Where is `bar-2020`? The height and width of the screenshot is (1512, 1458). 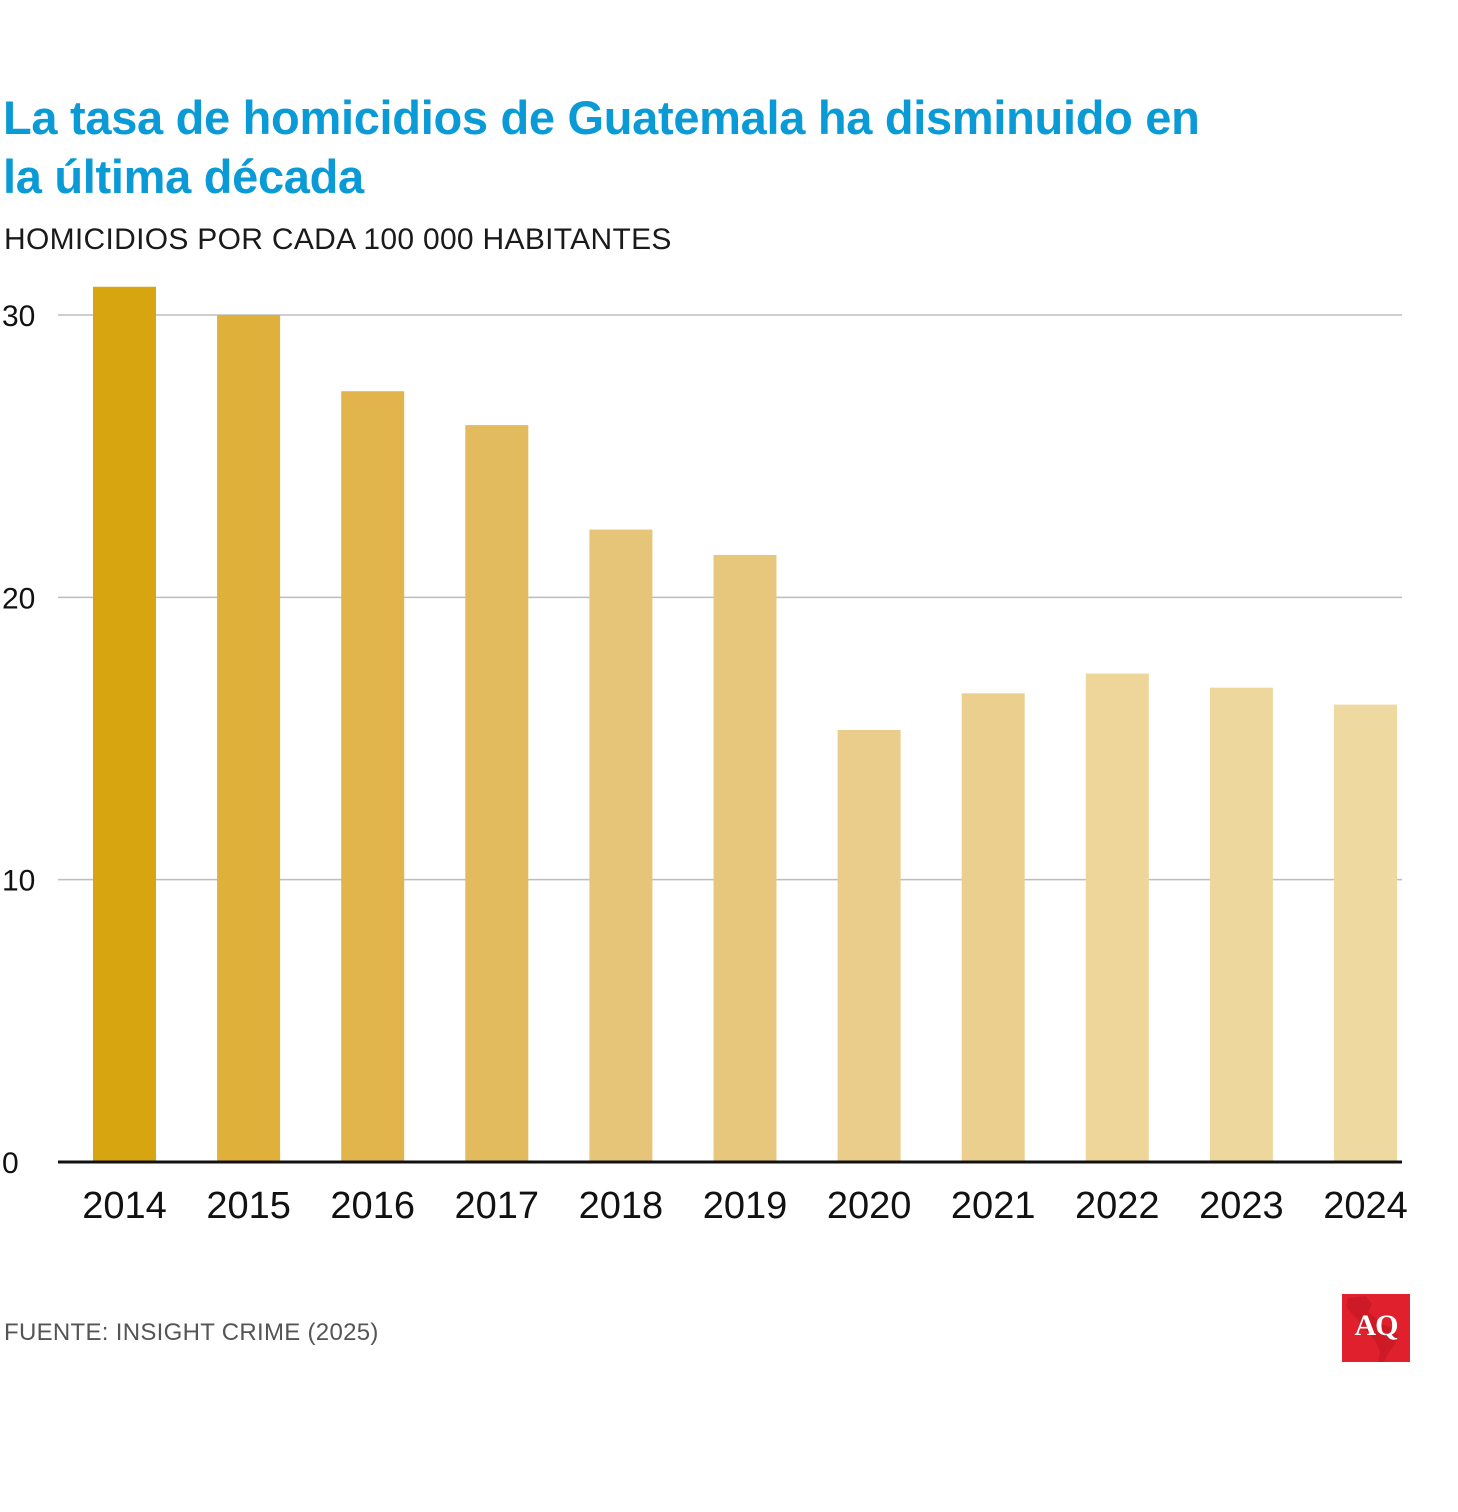
bar-2020 is located at coordinates (869, 946).